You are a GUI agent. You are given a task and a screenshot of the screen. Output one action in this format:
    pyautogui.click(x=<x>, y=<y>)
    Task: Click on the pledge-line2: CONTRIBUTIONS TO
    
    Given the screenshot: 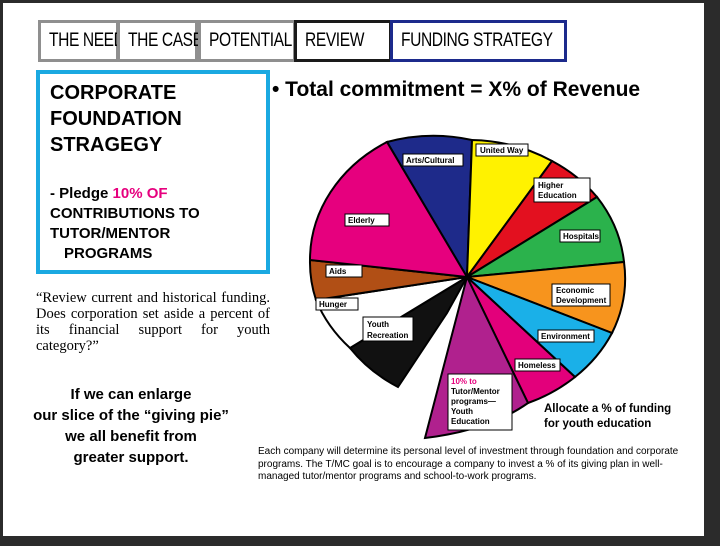 What is the action you would take?
    pyautogui.click(x=125, y=213)
    